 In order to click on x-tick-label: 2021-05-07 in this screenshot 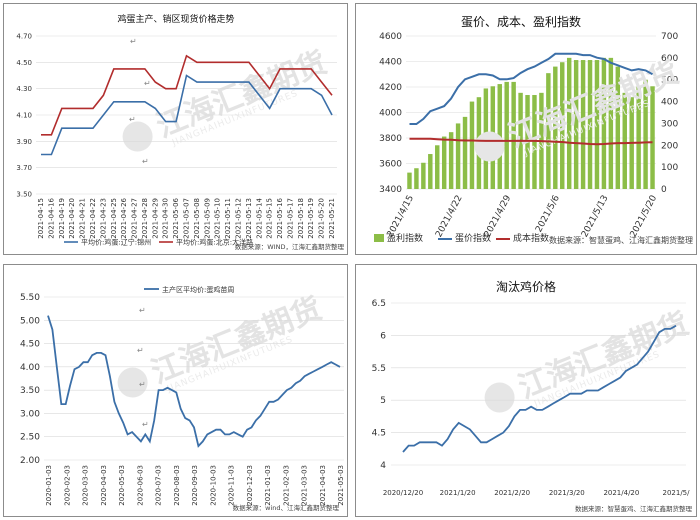, I will do `click(187, 218)`.